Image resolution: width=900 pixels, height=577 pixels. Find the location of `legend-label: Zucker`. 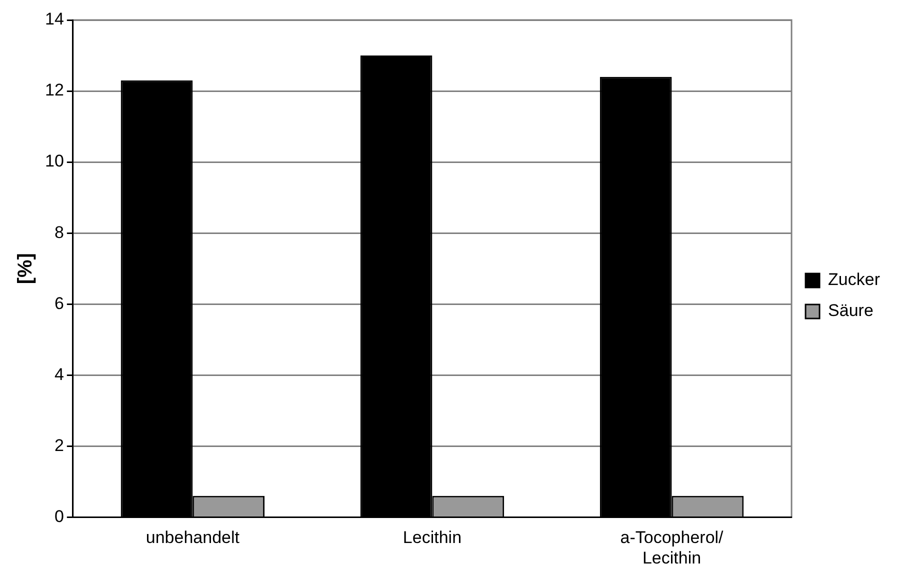

legend-label: Zucker is located at coordinates (854, 280).